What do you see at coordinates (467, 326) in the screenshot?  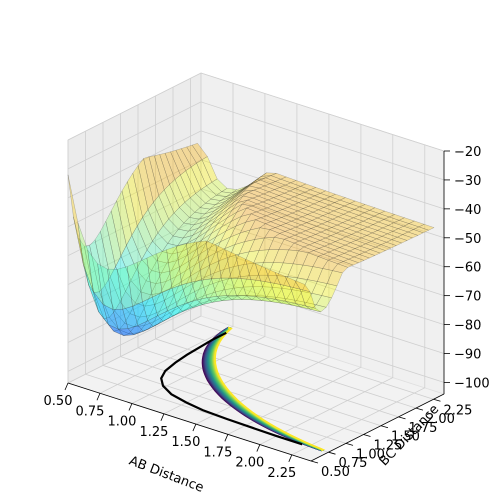 I see `z-tick-label: −80` at bounding box center [467, 326].